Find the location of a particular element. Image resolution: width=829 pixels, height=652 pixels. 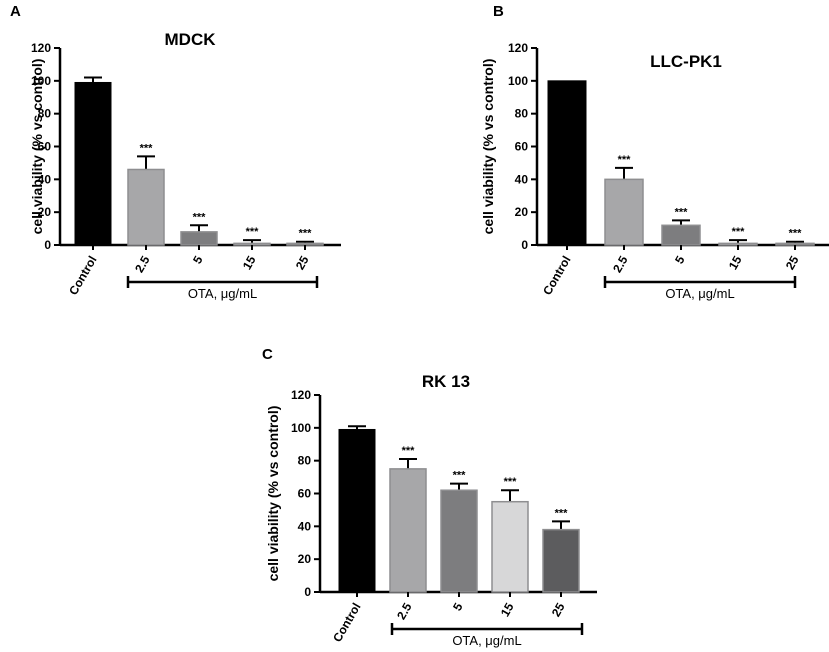

chart-title: RK 13 is located at coordinates (446, 381).